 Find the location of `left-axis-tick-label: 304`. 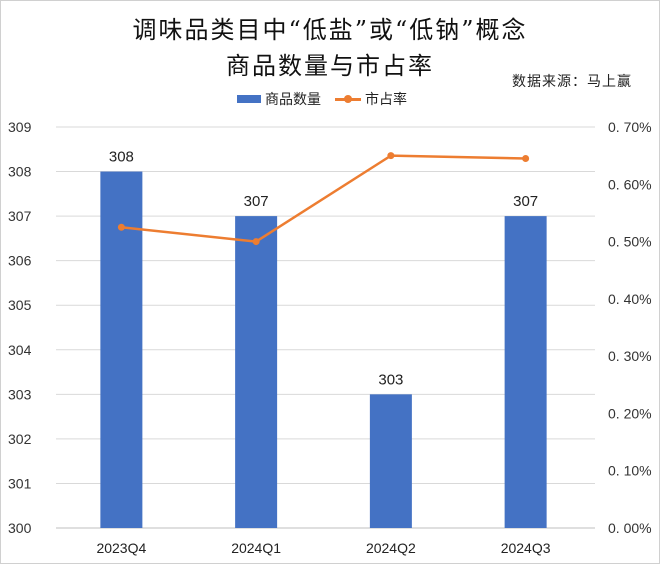

left-axis-tick-label: 304 is located at coordinates (20, 350).